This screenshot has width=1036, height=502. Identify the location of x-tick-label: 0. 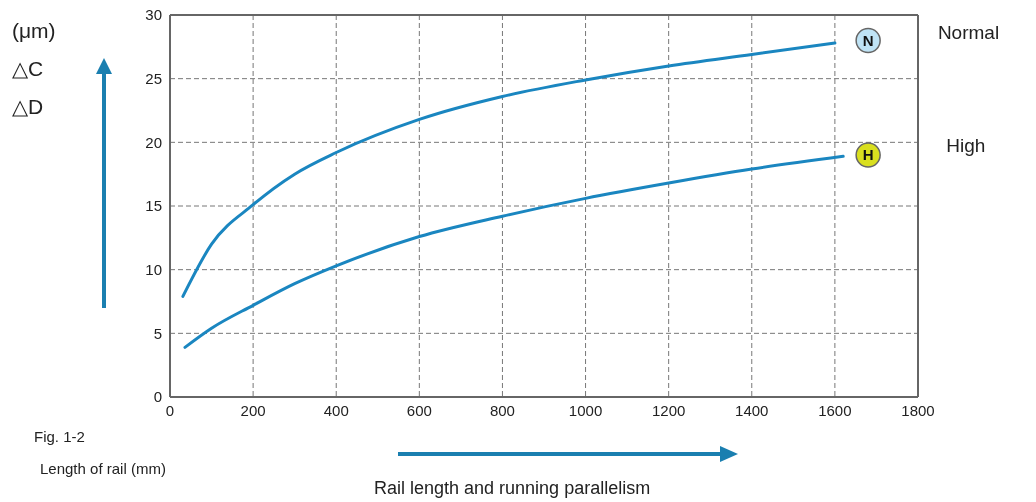
(170, 410).